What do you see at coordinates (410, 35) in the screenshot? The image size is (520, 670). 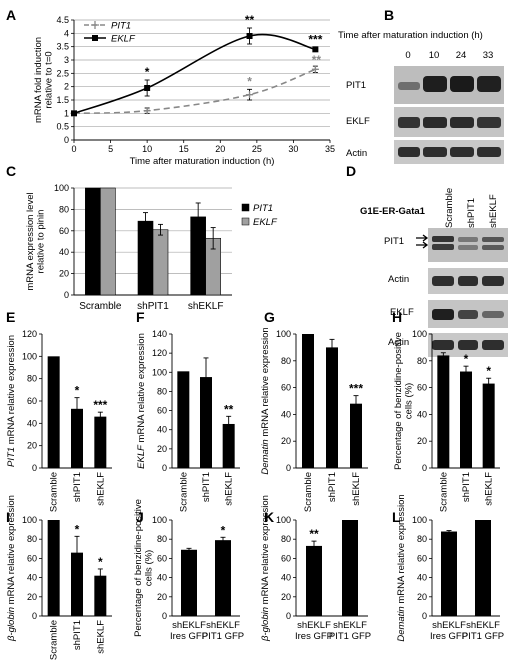 I see `blot-b-header: Time after maturation induction (h)` at bounding box center [410, 35].